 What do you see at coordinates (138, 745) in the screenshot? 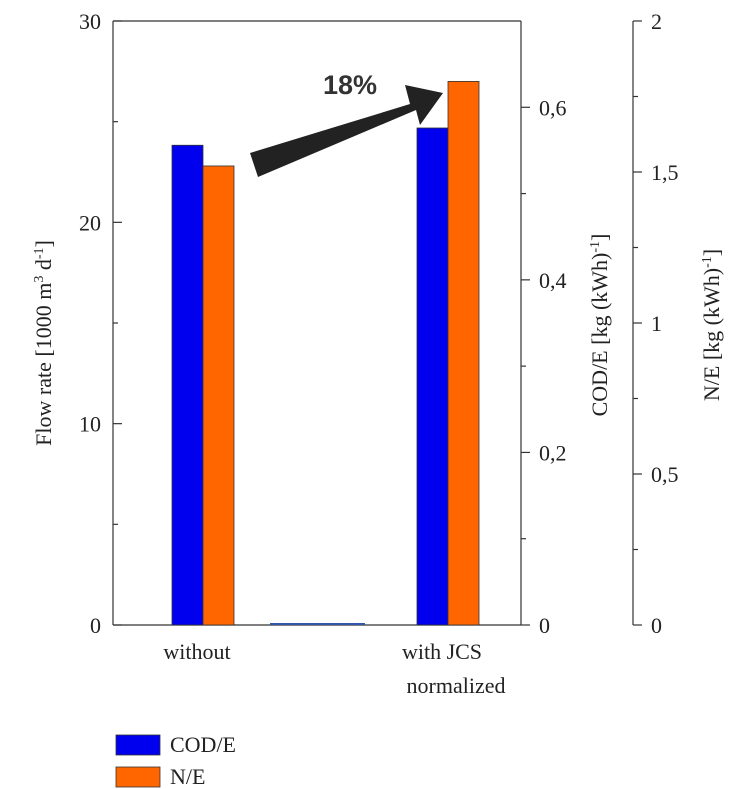
I see `legend-swatch-cod-e` at bounding box center [138, 745].